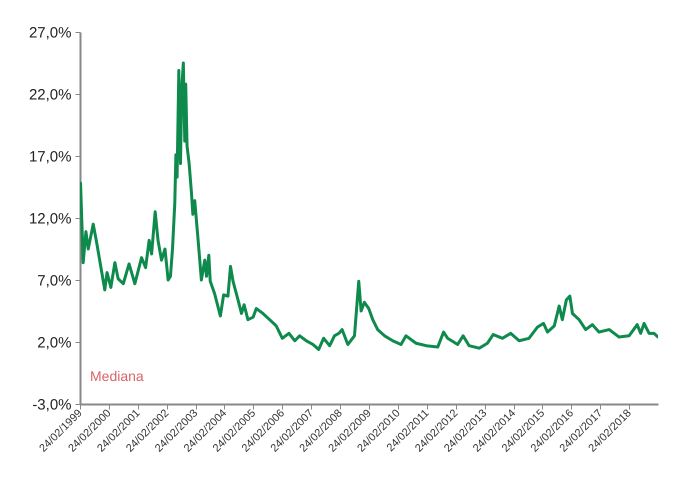 The height and width of the screenshot is (485, 676). I want to click on text: Mediana, so click(117, 376).